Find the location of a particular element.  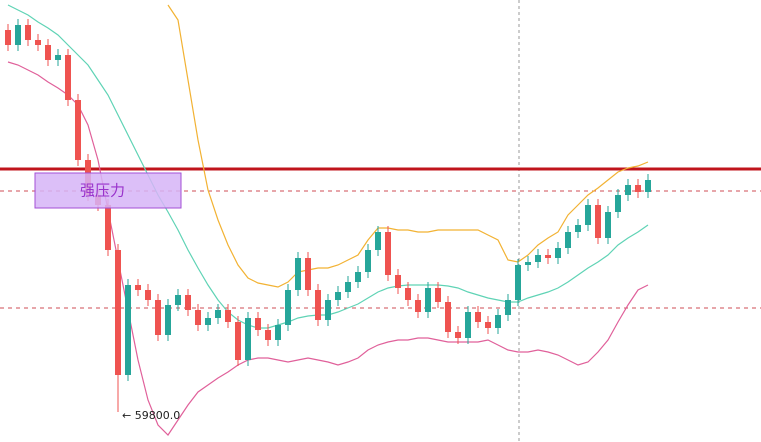

zone-box is located at coordinates (108, 190).